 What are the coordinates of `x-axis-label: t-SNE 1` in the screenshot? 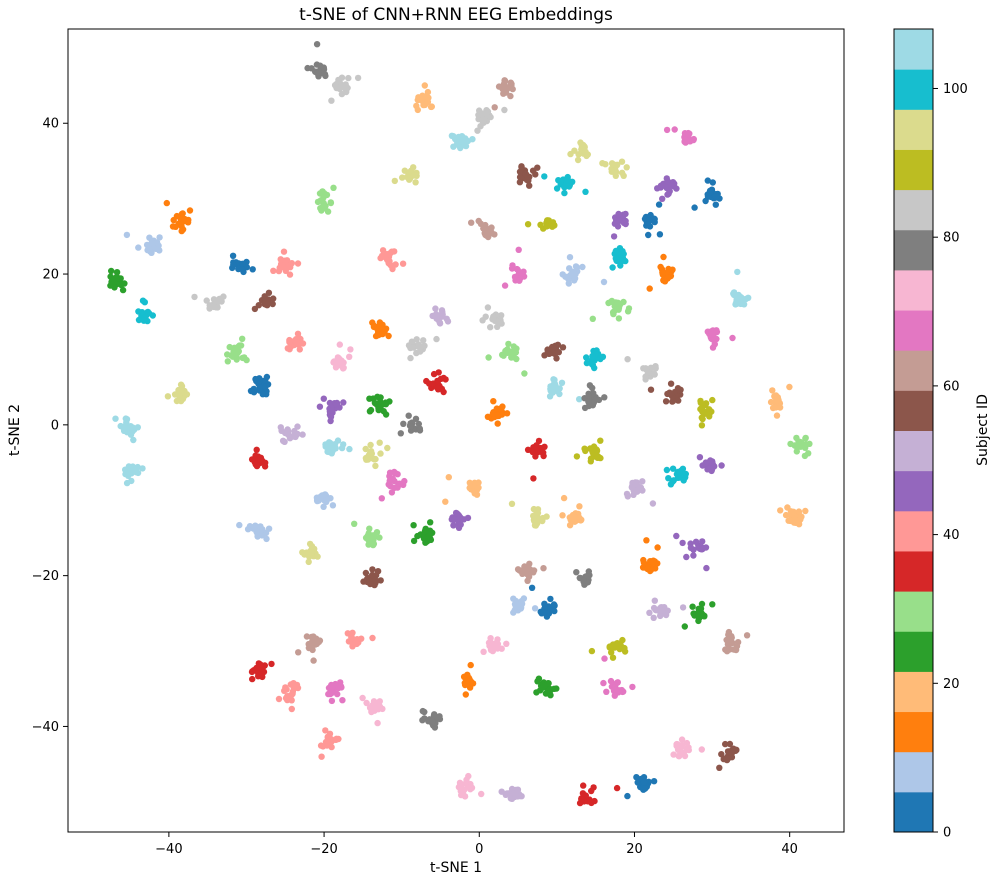 It's located at (456, 867).